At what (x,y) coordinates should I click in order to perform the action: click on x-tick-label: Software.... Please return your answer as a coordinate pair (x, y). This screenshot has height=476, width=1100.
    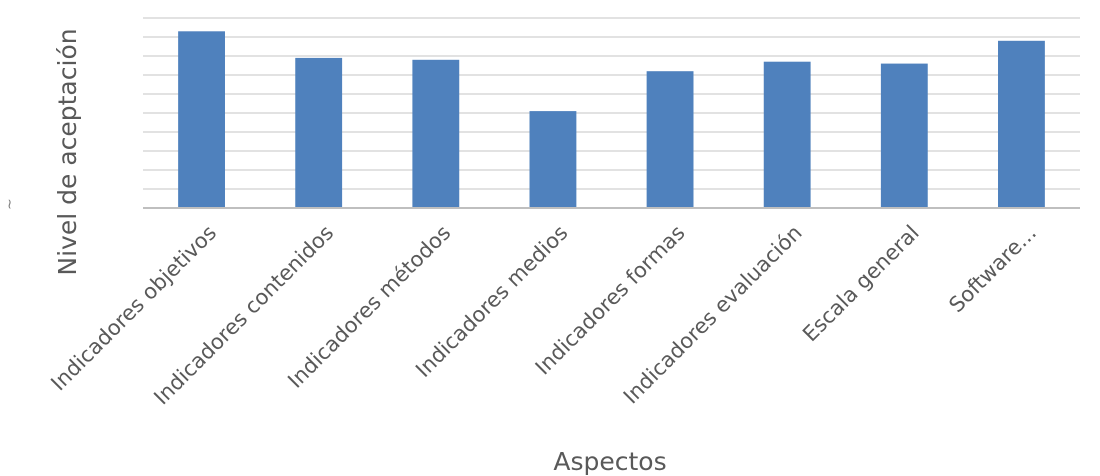
    Looking at the image, I should click on (992, 269).